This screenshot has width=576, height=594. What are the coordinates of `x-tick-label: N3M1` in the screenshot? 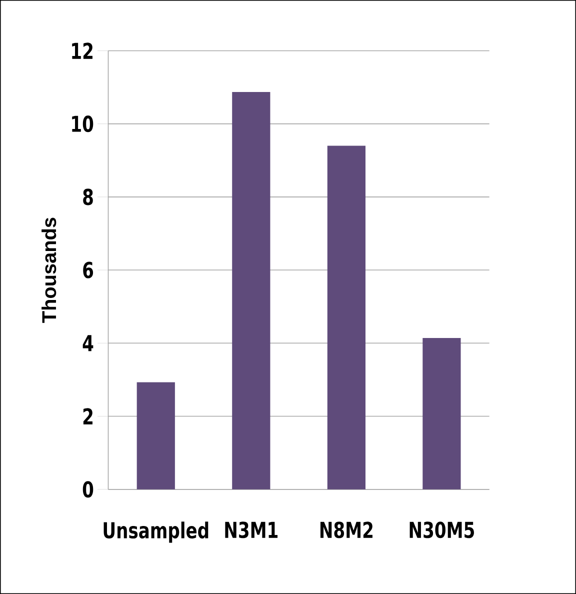 It's located at (251, 530).